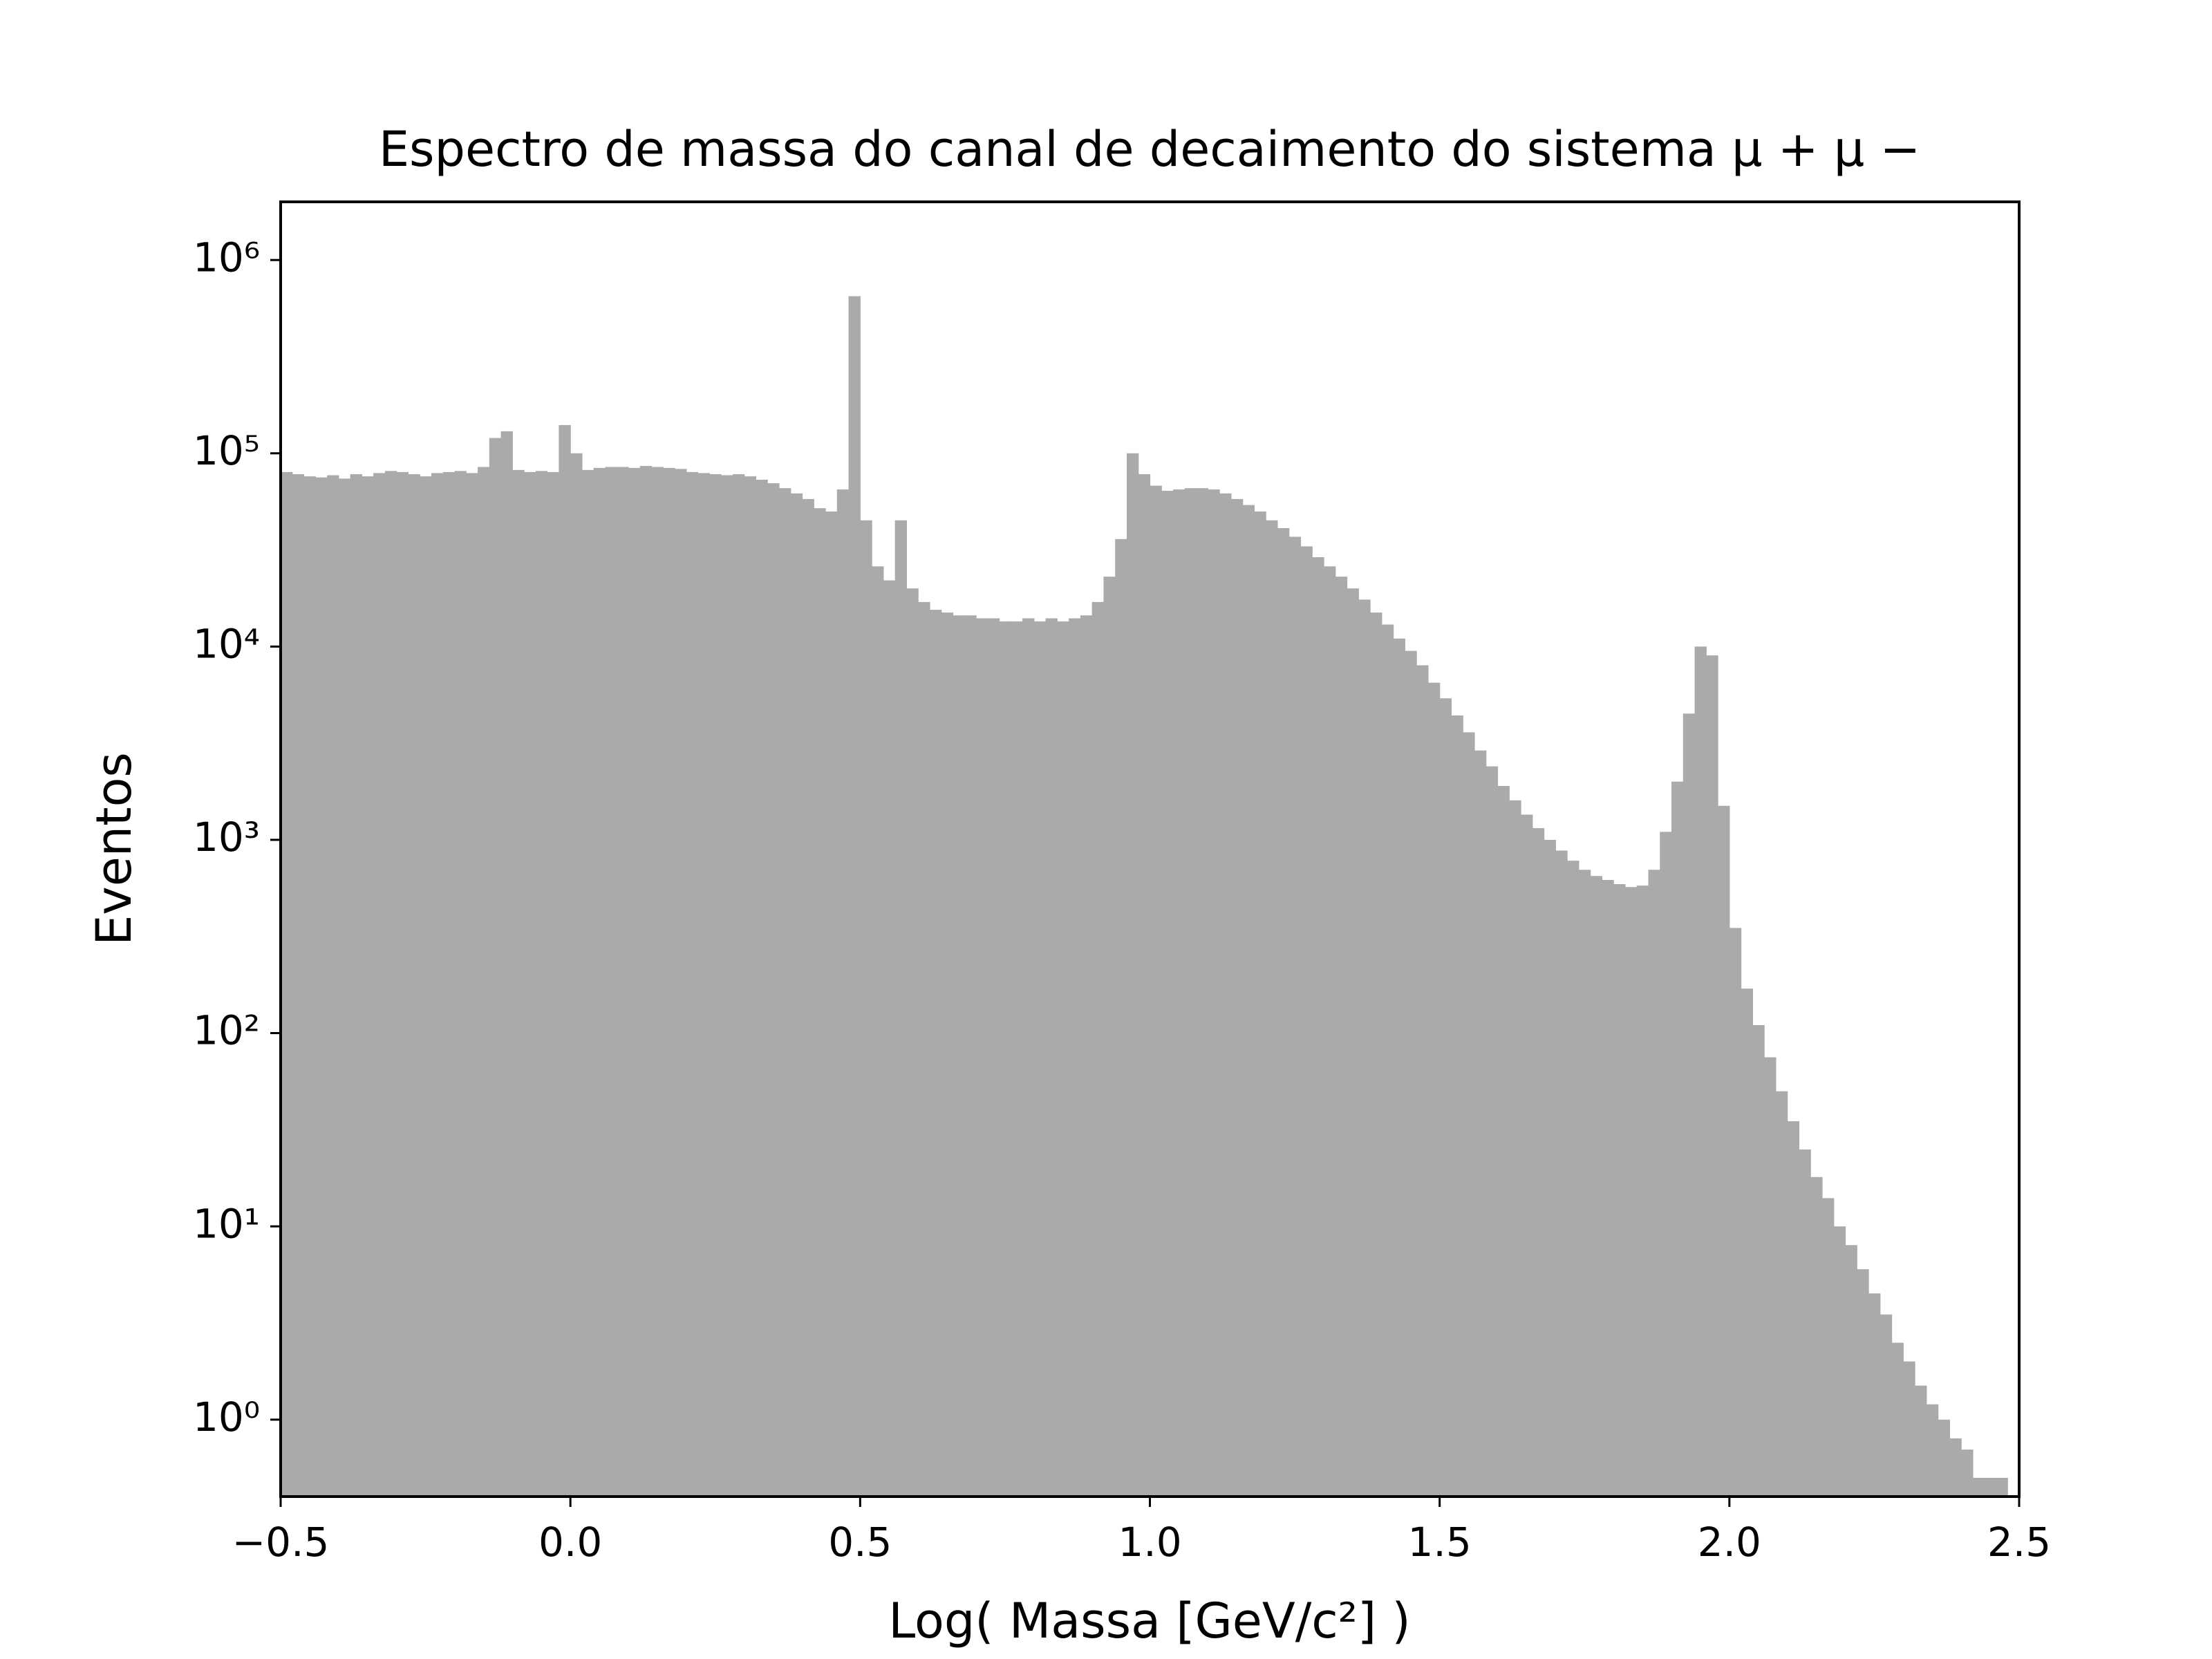 The height and width of the screenshot is (1659, 2212). Describe the element at coordinates (226, 257) in the screenshot. I see `y-tick-label: 10⁶` at that location.